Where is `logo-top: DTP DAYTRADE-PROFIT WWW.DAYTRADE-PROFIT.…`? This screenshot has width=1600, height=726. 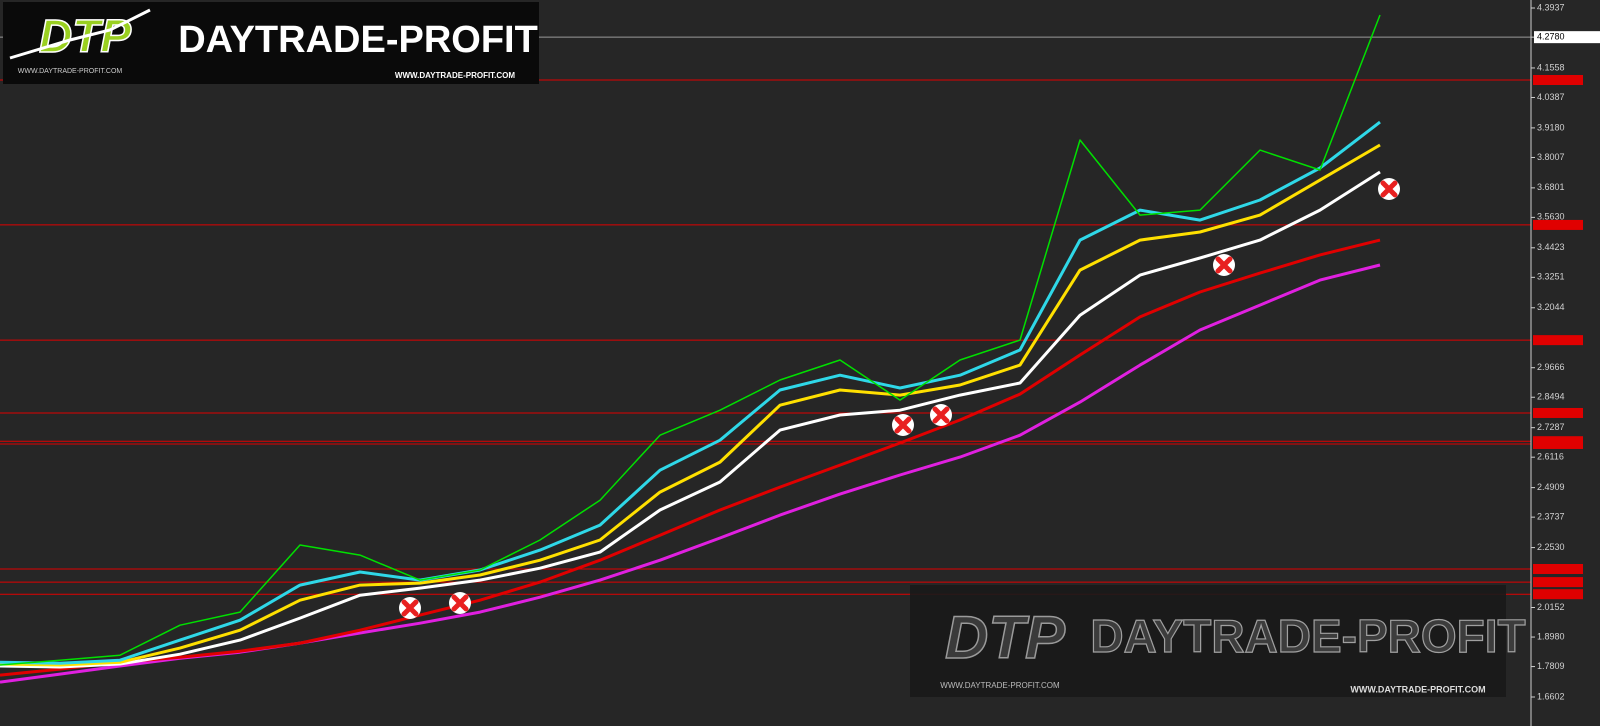
logo-top: DTP DAYTRADE-PROFIT WWW.DAYTRADE-PROFIT.… is located at coordinates (271, 43).